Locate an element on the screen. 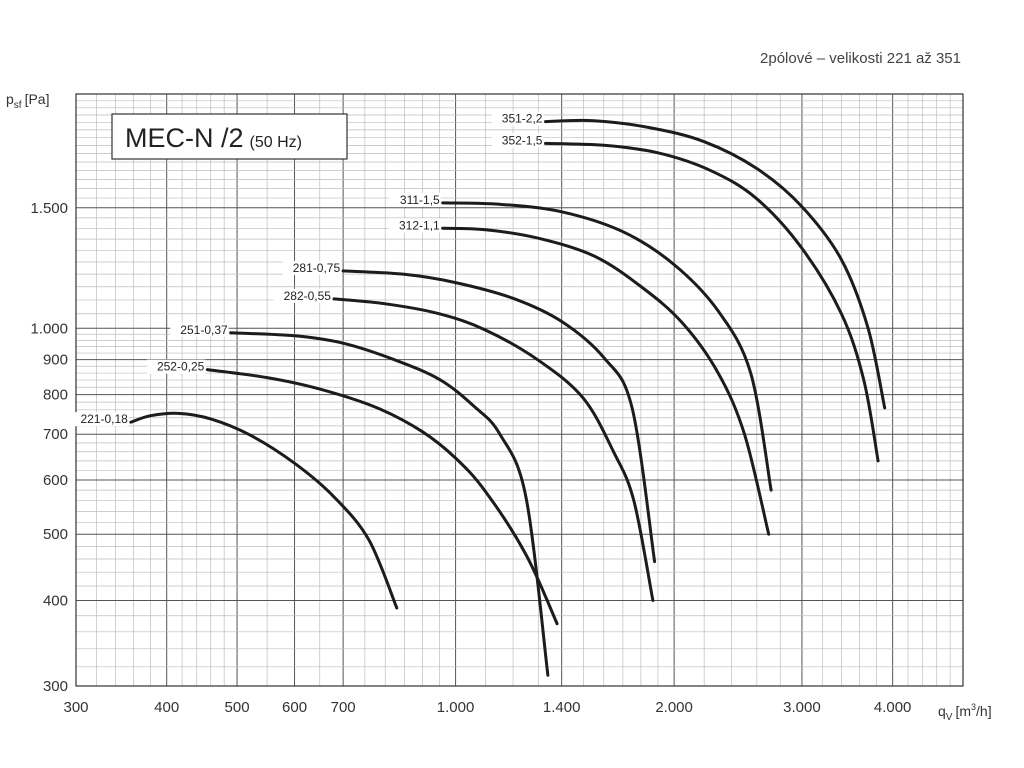  model-name: MEC-N /2 (50 Hz) is located at coordinates (213, 138).